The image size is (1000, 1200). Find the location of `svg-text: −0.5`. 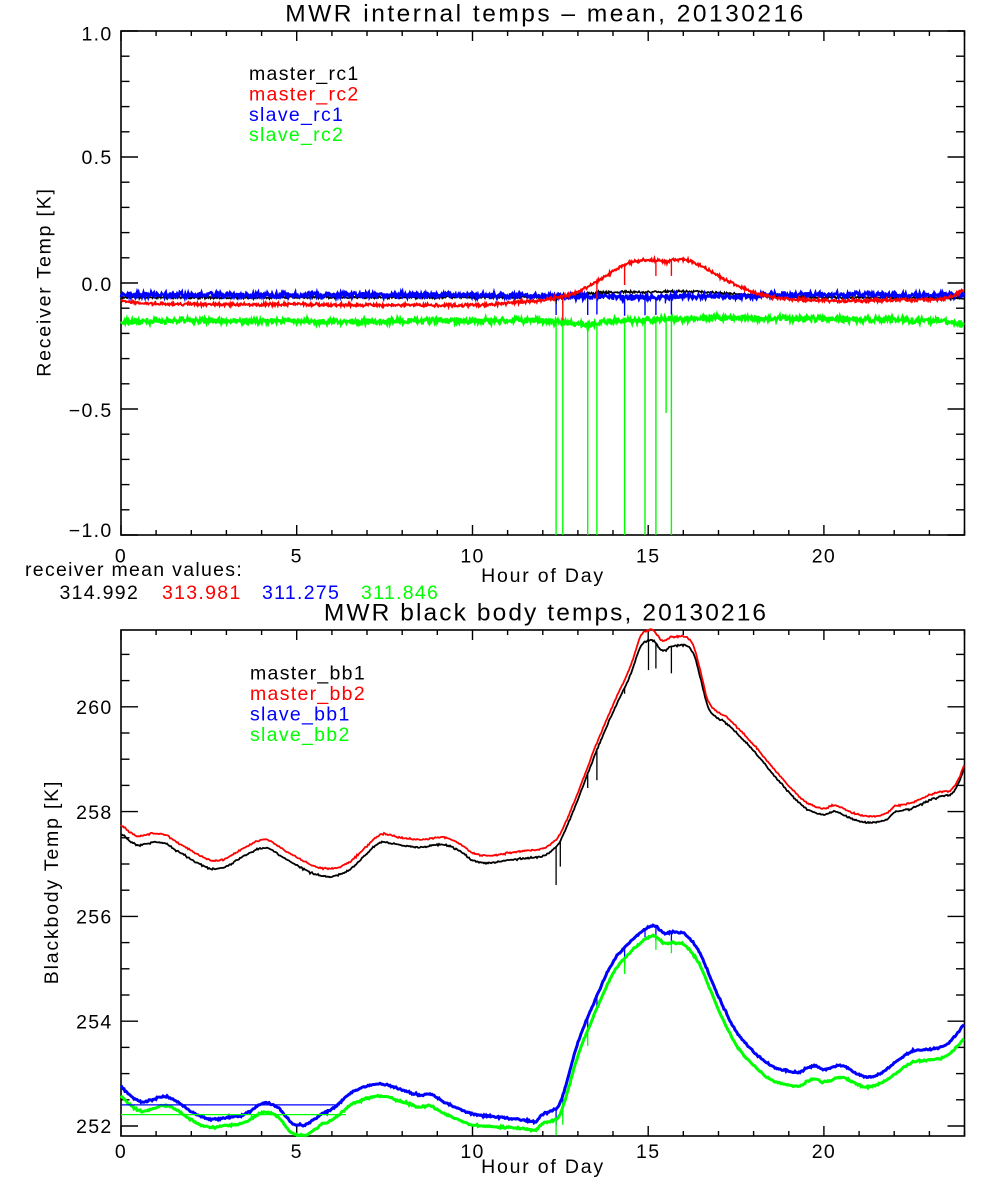

svg-text: −0.5 is located at coordinates (91, 411).